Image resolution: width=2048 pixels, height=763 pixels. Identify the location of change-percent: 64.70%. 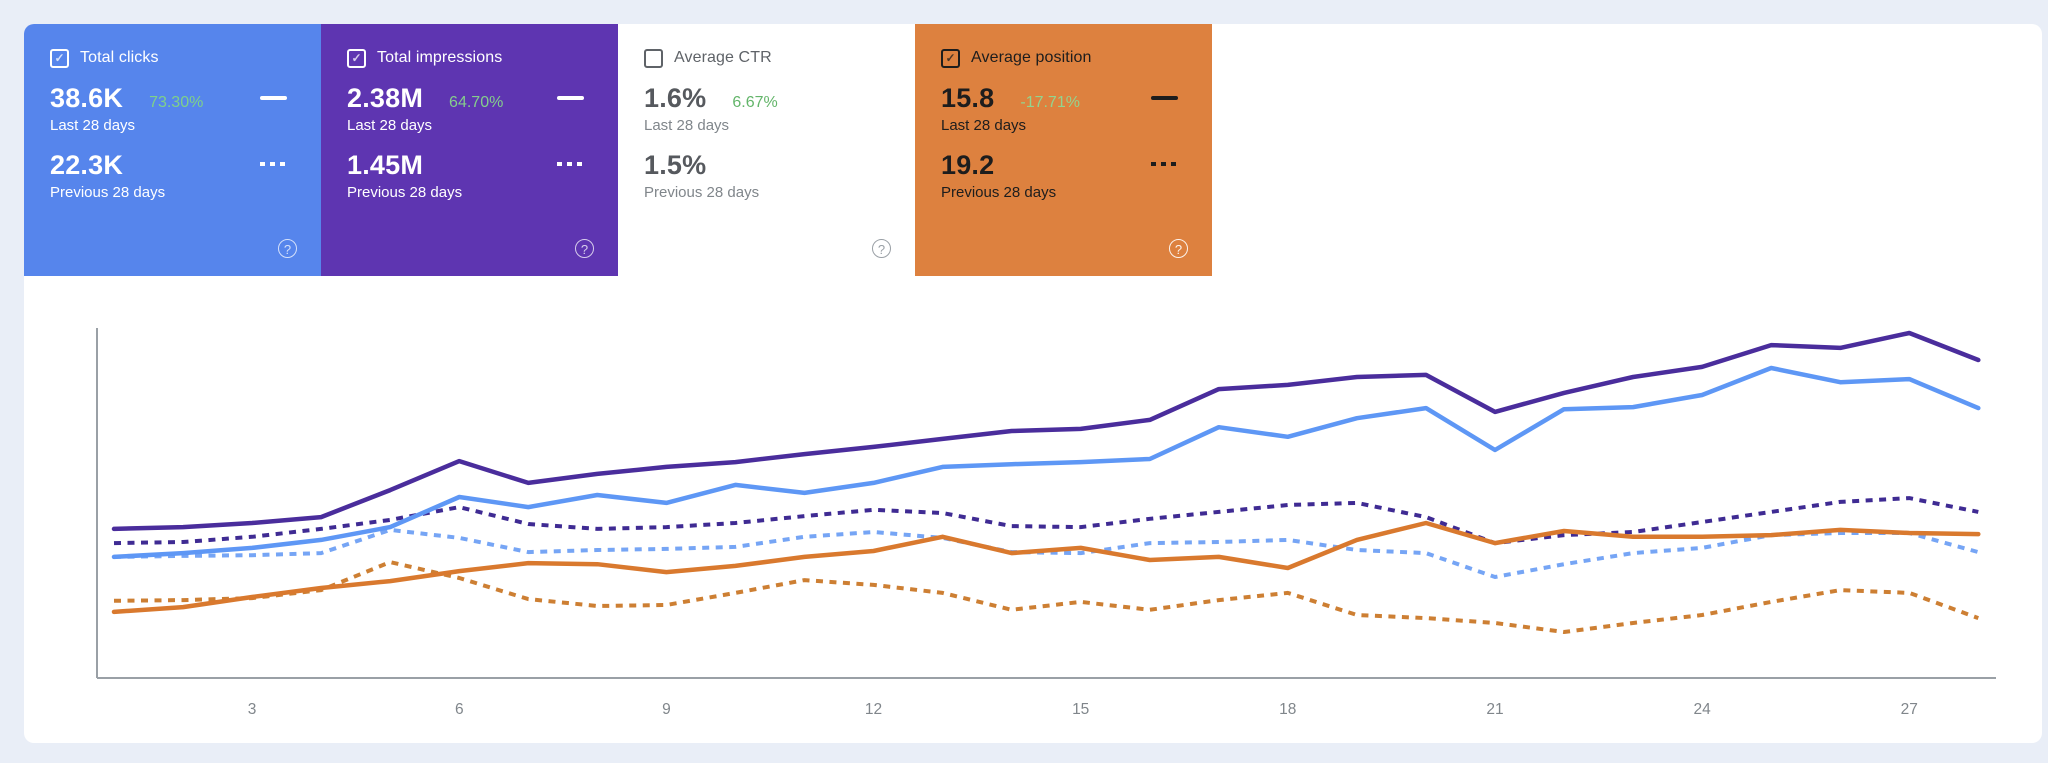
(476, 102).